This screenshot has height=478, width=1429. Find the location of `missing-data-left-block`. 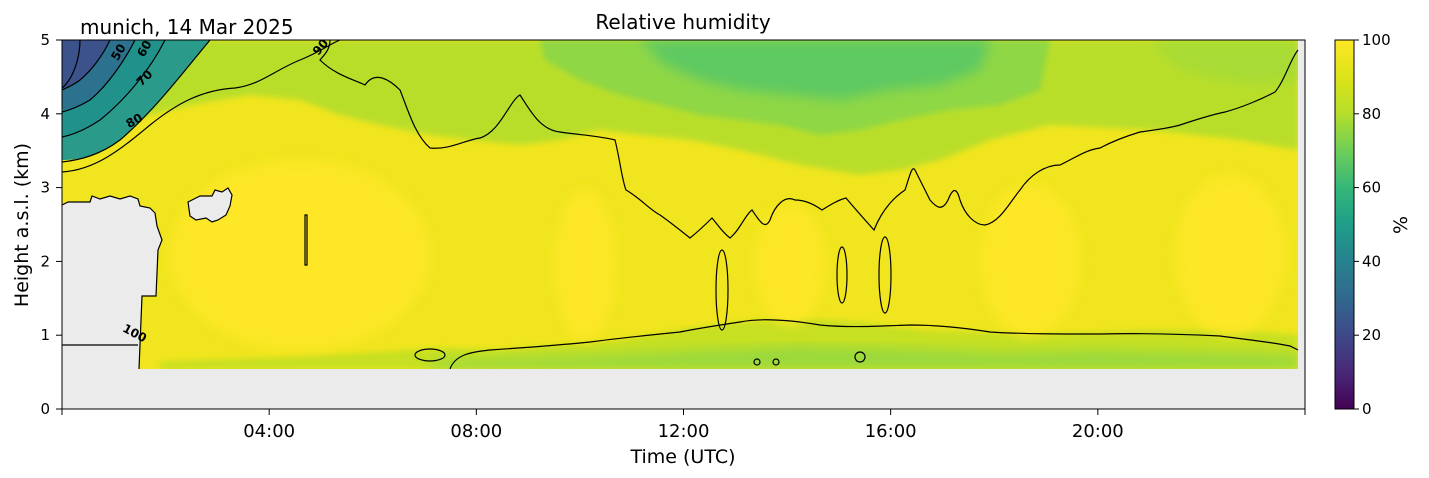

missing-data-left-block is located at coordinates (112, 282).